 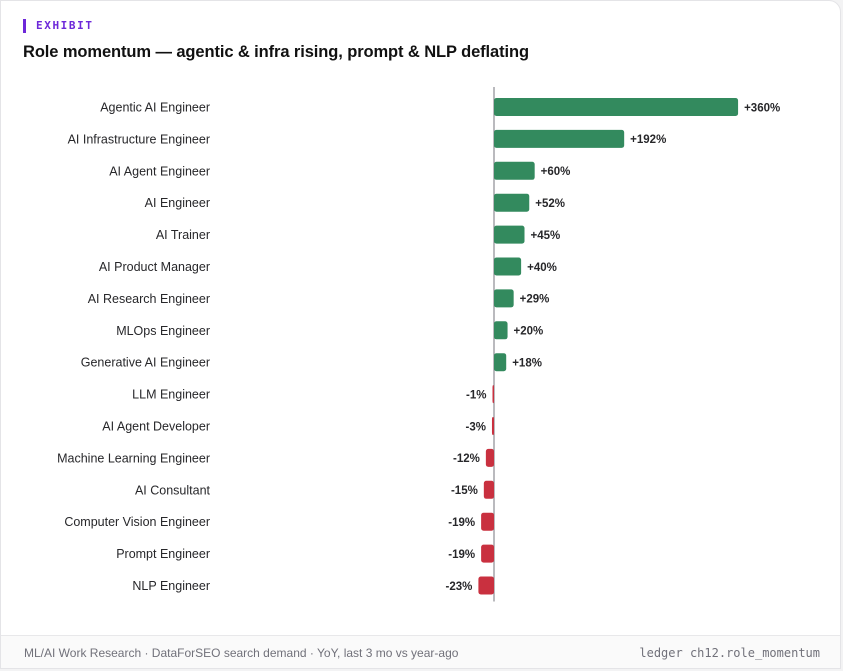 I want to click on exhibit-eyebrow: EXHIBIT, so click(x=58, y=26).